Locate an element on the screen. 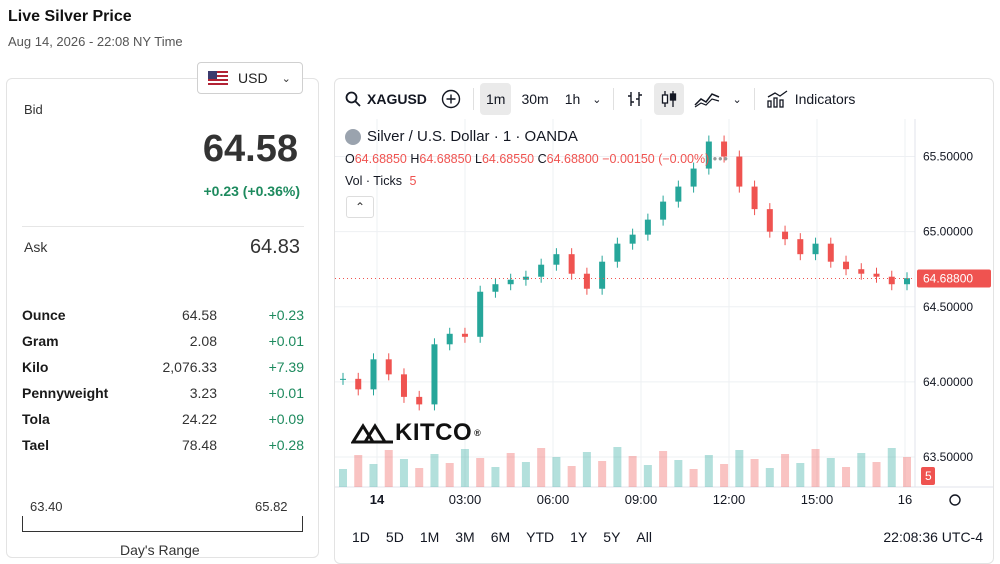 The width and height of the screenshot is (1000, 564). page-title: Live Silver Price is located at coordinates (70, 16).